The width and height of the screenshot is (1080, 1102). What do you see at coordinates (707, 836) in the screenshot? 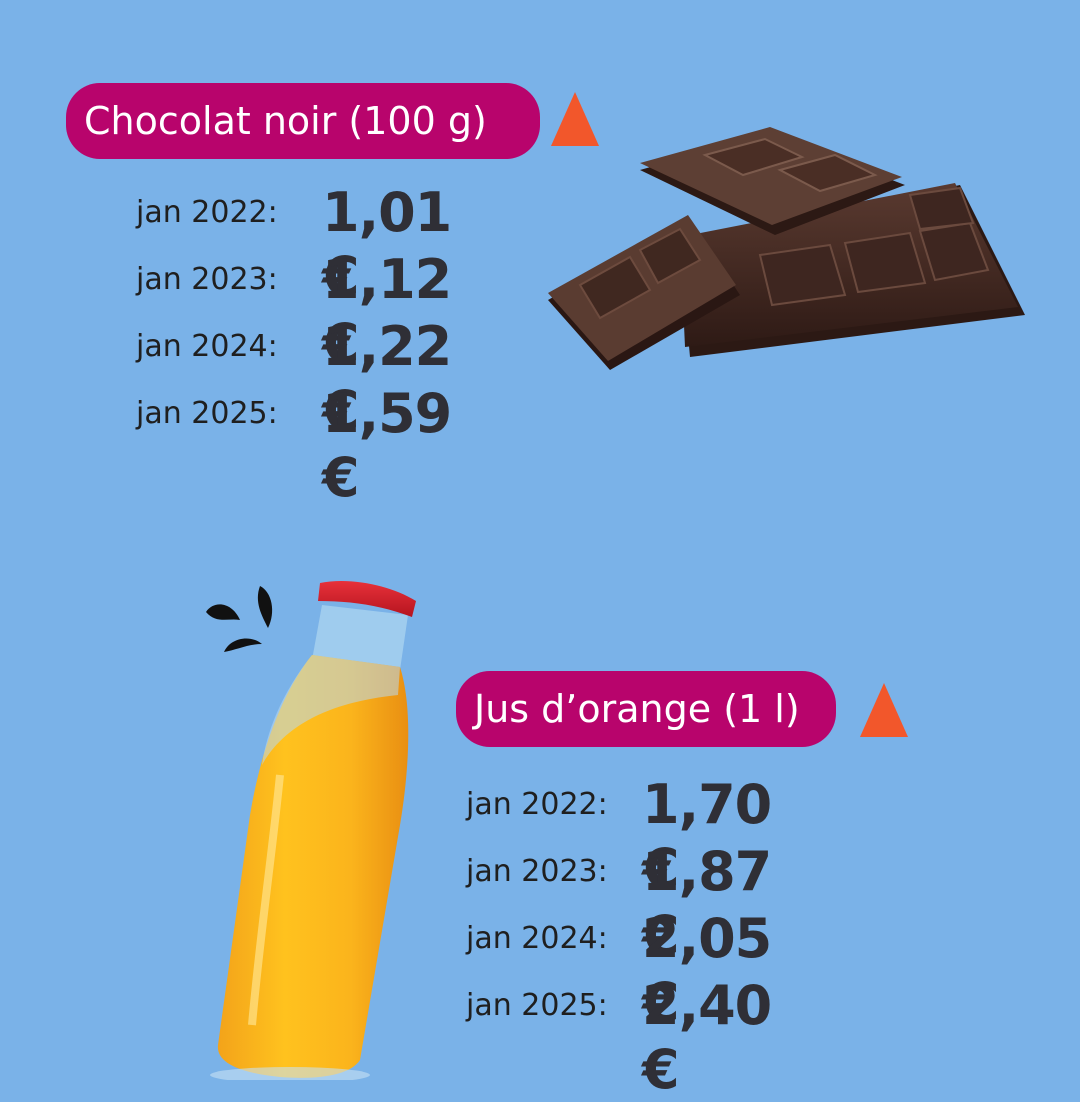
I see `price-value: 1,70 €` at bounding box center [707, 836].